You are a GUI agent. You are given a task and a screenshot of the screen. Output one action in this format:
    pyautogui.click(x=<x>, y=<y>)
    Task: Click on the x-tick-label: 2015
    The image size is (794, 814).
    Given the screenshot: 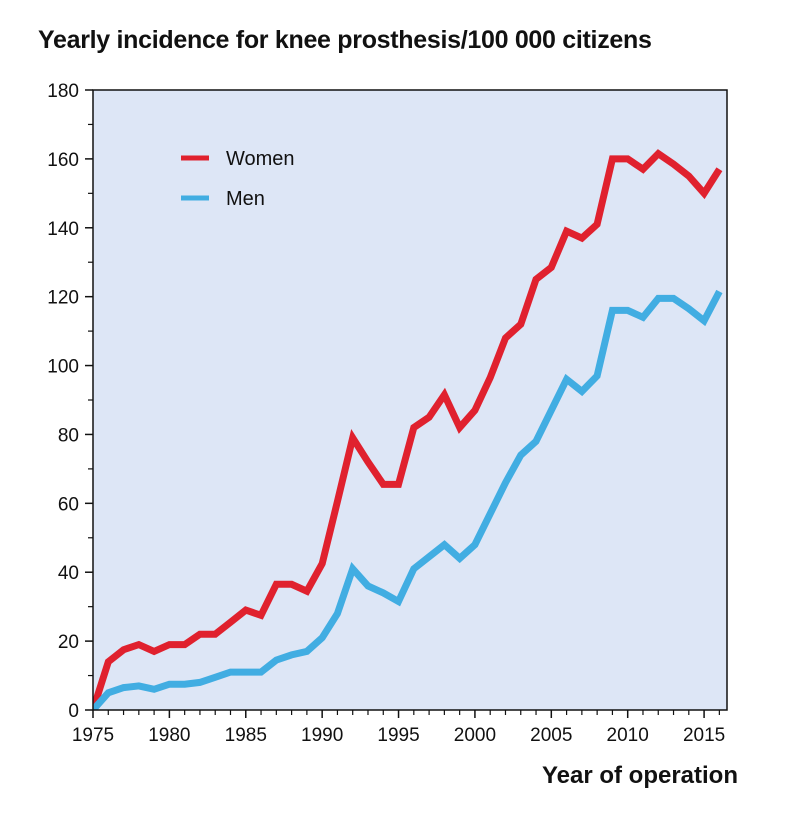 What is the action you would take?
    pyautogui.click(x=704, y=735)
    